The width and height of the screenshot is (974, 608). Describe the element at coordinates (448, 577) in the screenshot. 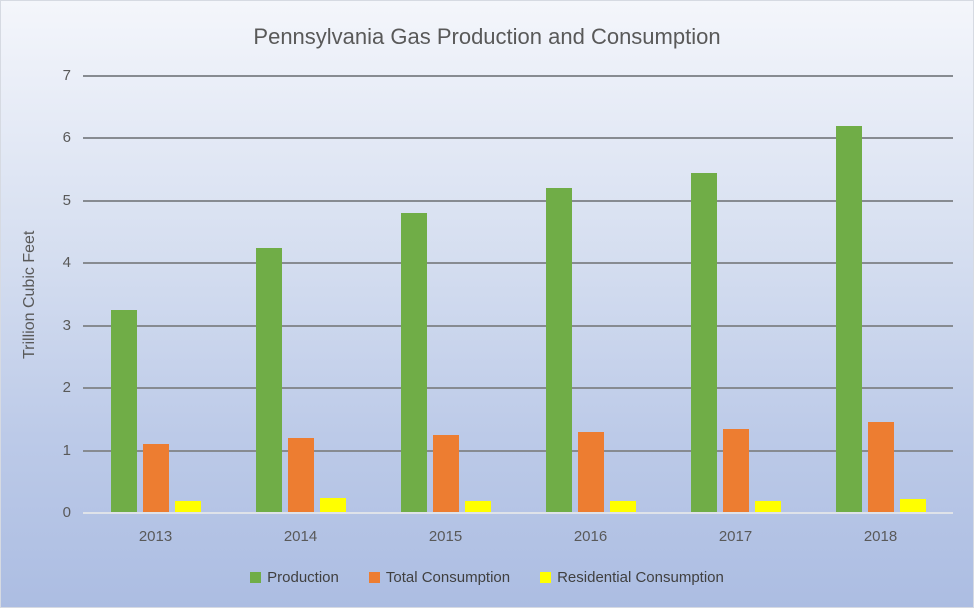

I see `legend-label-total-consumption: Total Consumption` at that location.